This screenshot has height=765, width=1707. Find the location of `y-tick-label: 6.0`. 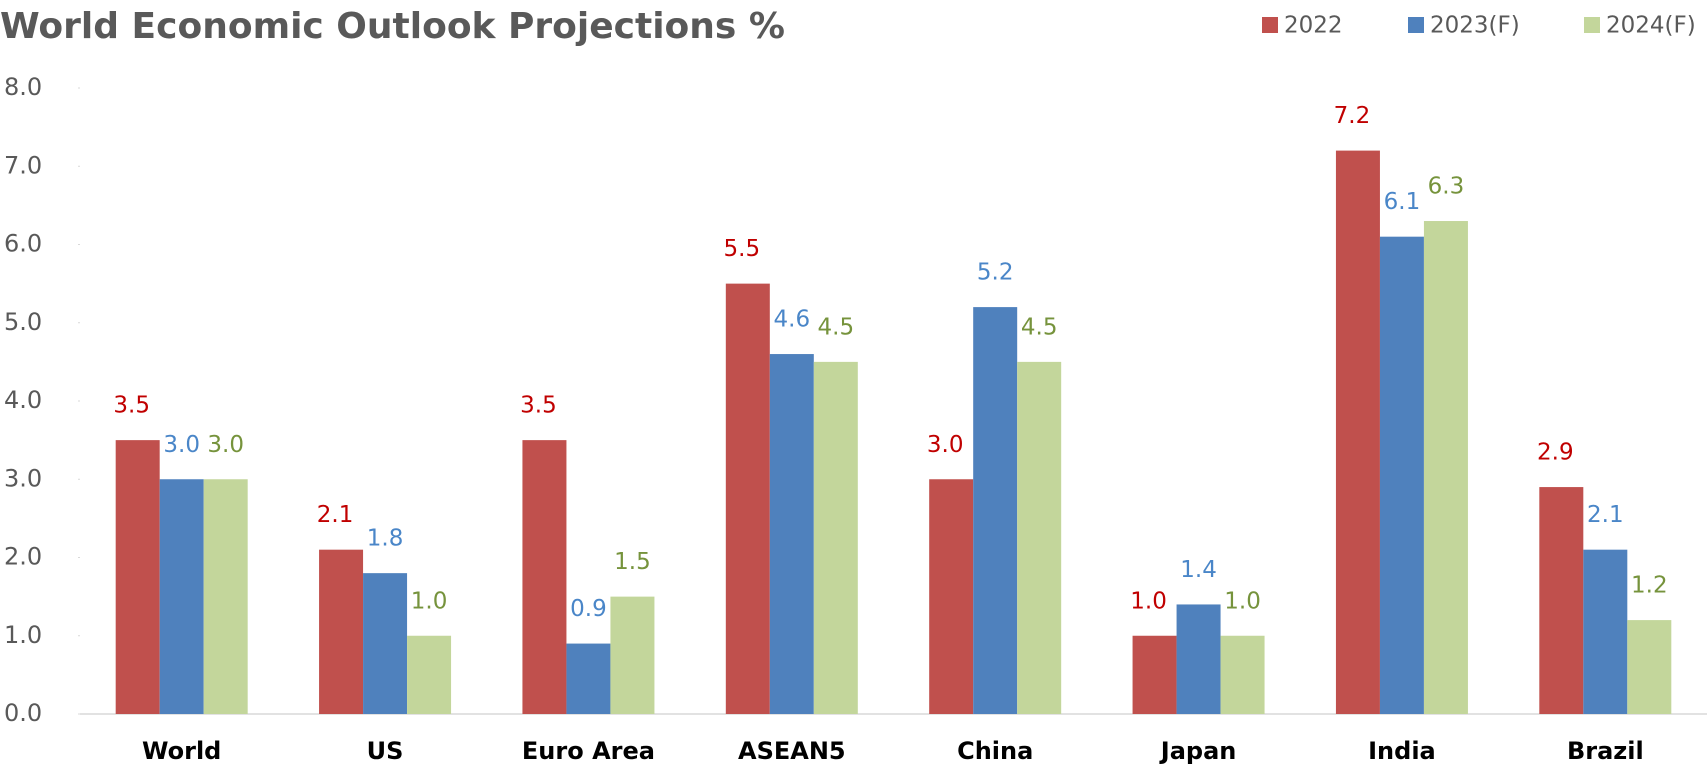

y-tick-label: 6.0 is located at coordinates (23, 244).